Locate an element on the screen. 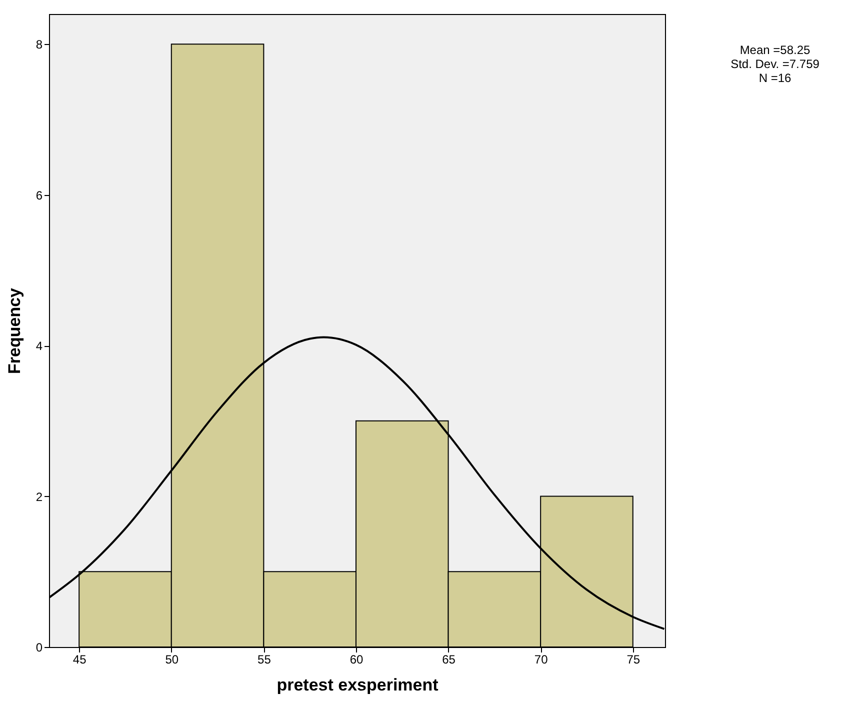 The height and width of the screenshot is (719, 849). text: Std. Dev. =7.759 is located at coordinates (775, 64).